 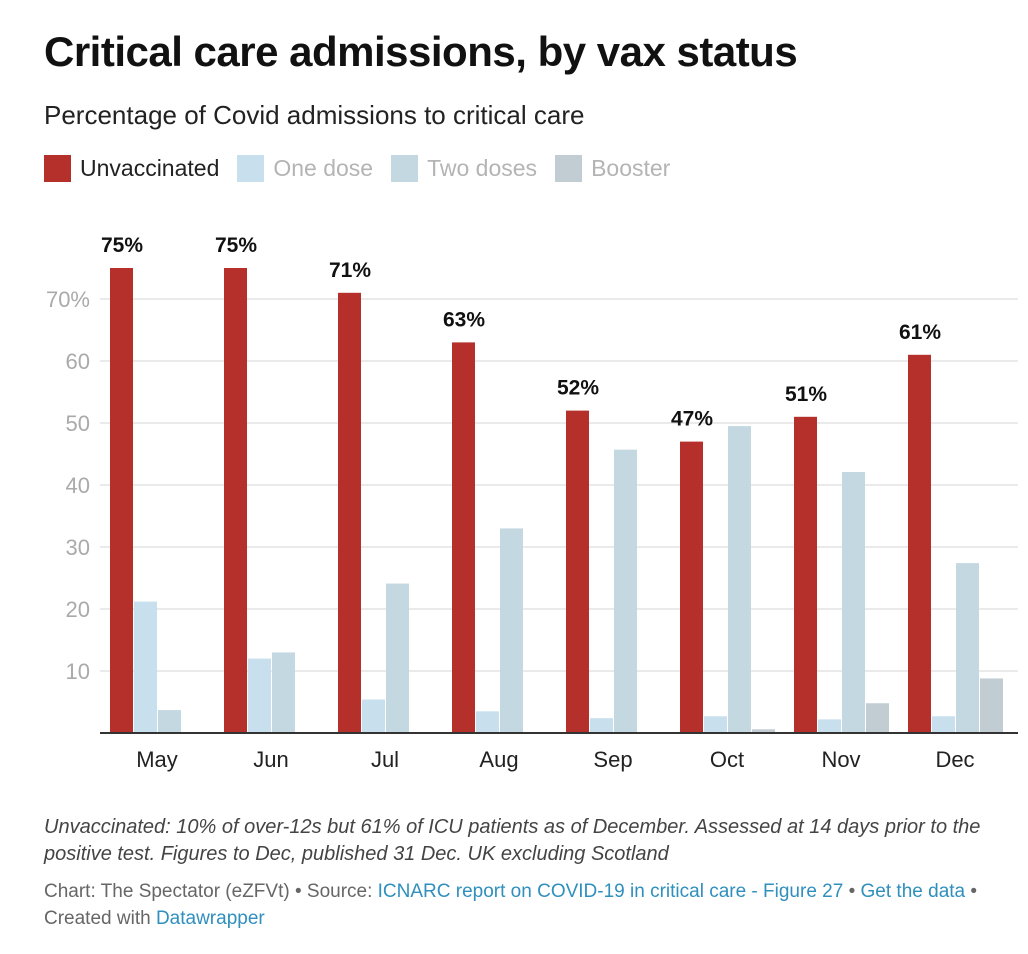 I want to click on bar-unvaccinated-dec, so click(x=919, y=543).